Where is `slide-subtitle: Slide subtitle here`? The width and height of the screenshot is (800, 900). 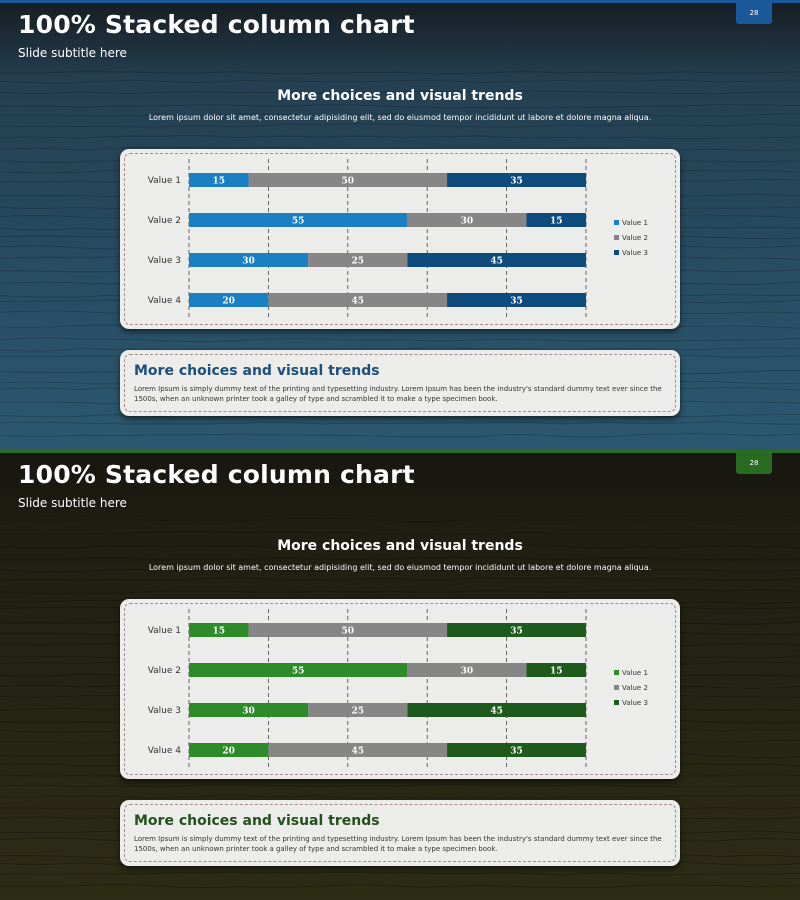 slide-subtitle: Slide subtitle here is located at coordinates (72, 503).